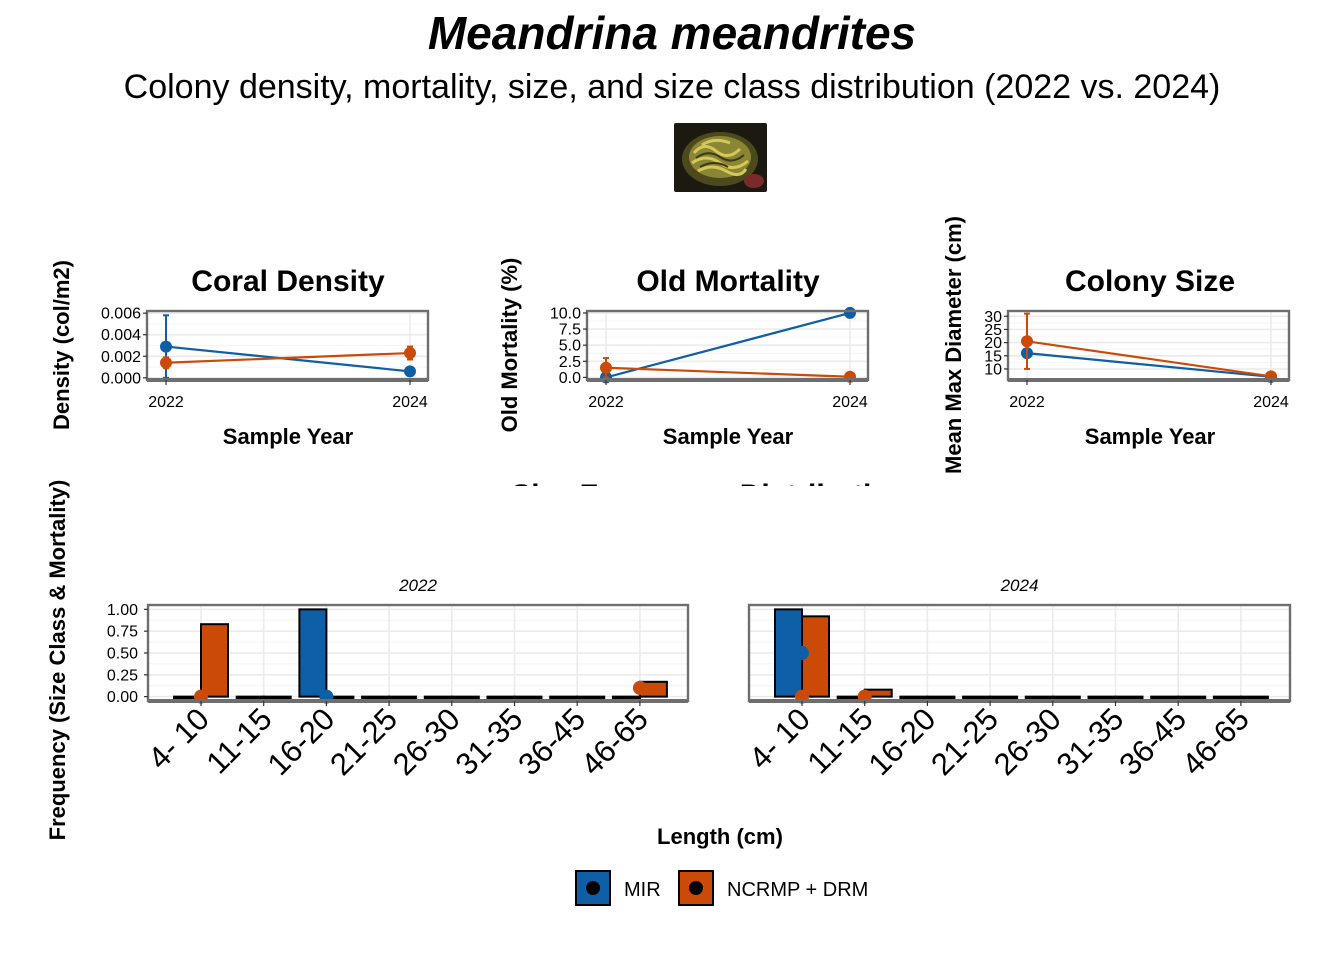 This screenshot has height=960, width=1344. Describe the element at coordinates (57, 660) in the screenshot. I see `size-frequency-y-axis-title: Frequency (Size Class & Mortality)` at that location.